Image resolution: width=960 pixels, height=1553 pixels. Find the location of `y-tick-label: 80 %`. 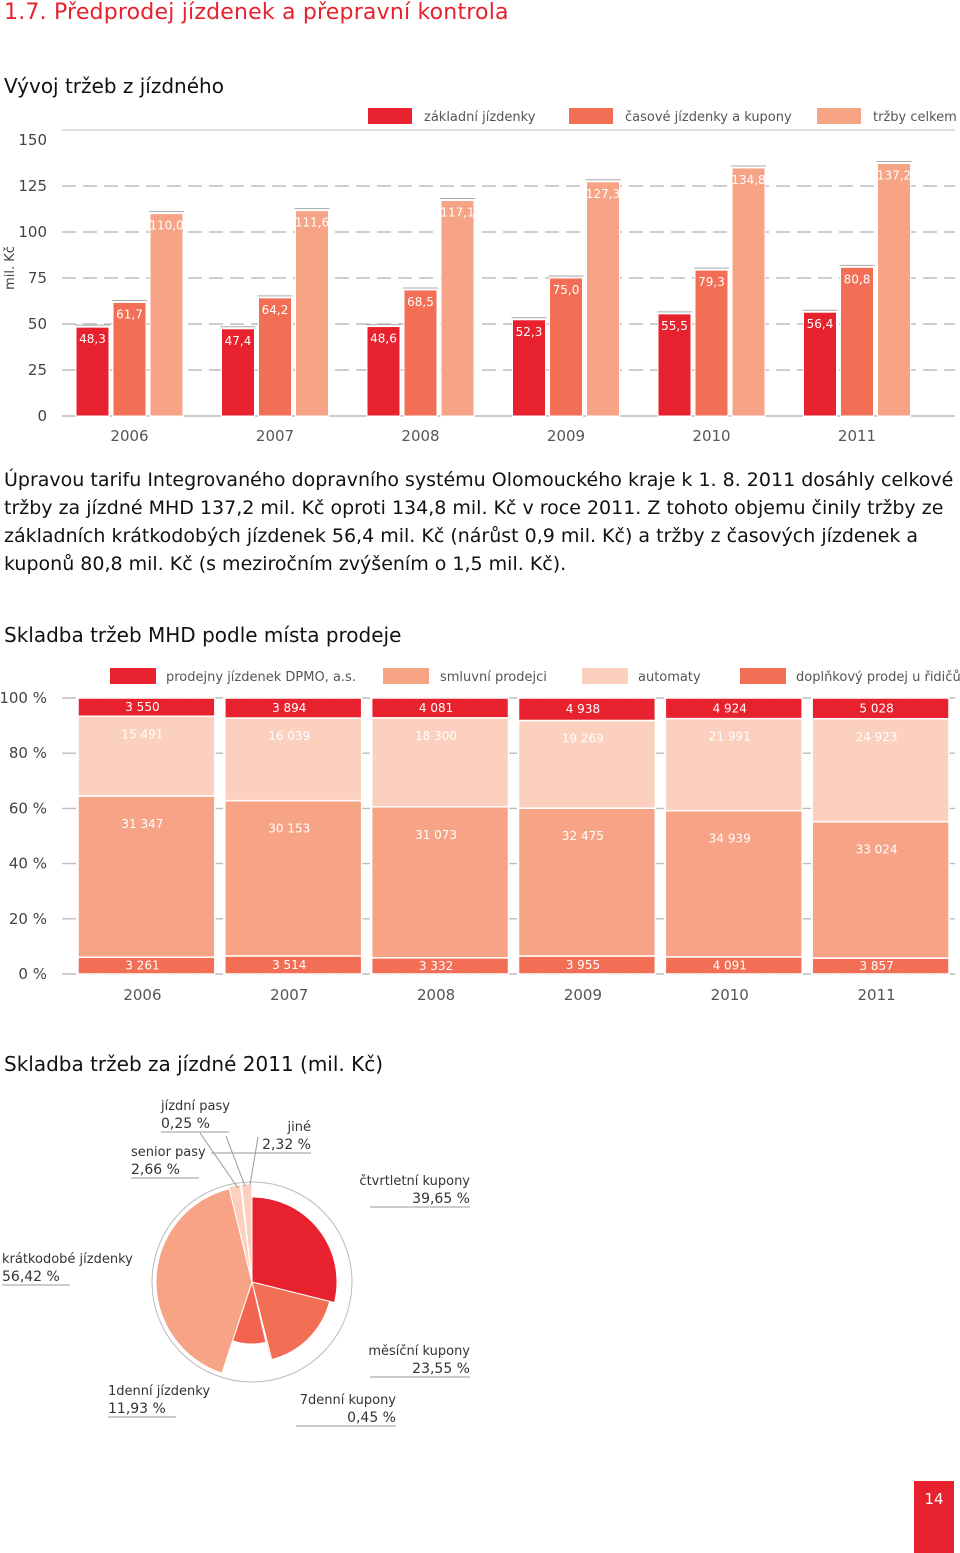

y-tick-label: 80 % is located at coordinates (28, 753).